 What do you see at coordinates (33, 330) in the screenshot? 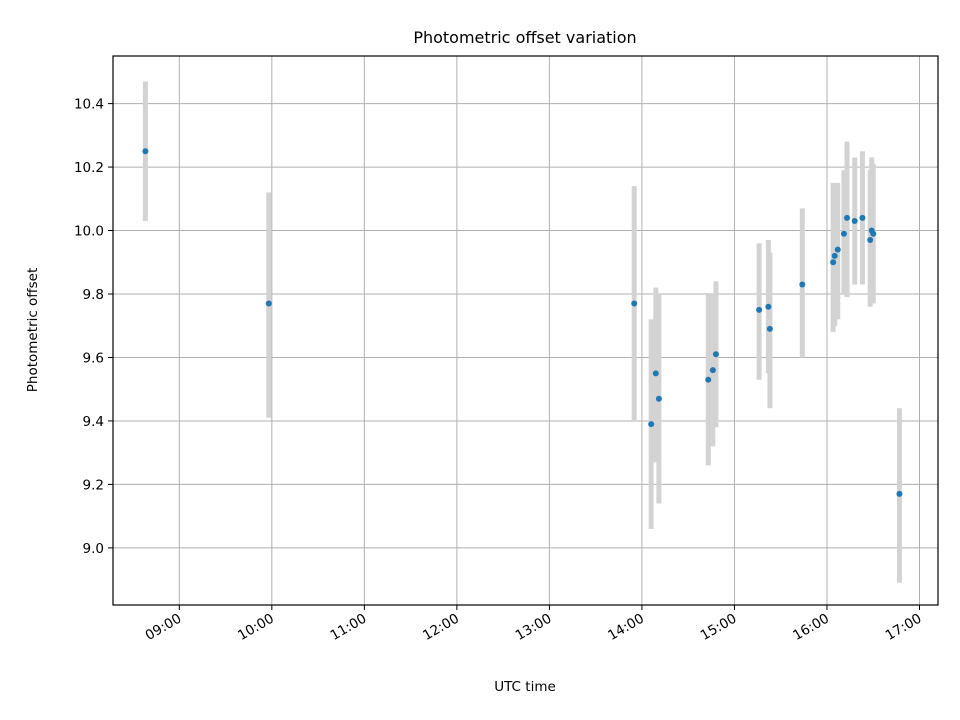
I see `y-axis-label: Photometric offset` at bounding box center [33, 330].